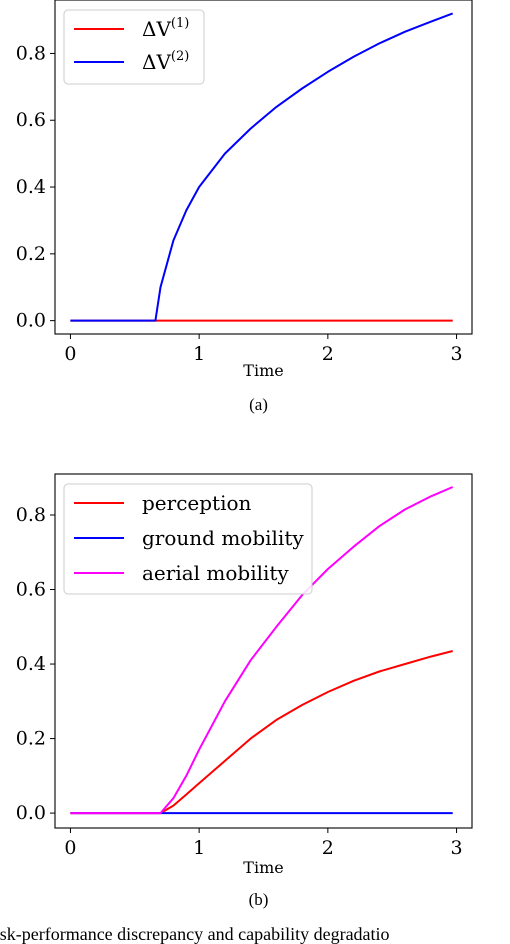 The height and width of the screenshot is (944, 510). Describe the element at coordinates (223, 538) in the screenshot. I see `legend-label: ground mobility` at that location.